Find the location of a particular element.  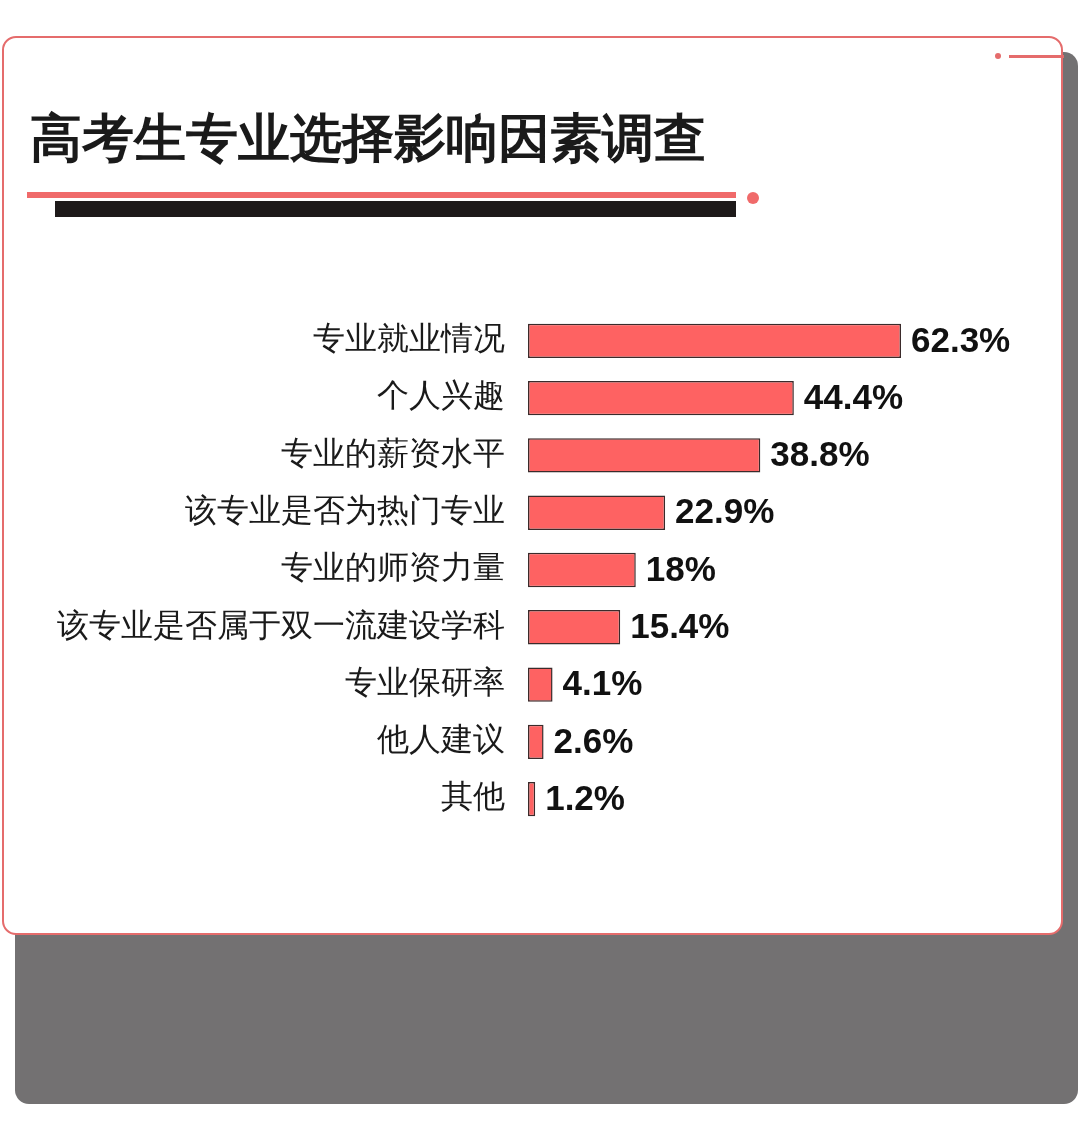

y-tick-label: 专业保研率 is located at coordinates (425, 681).